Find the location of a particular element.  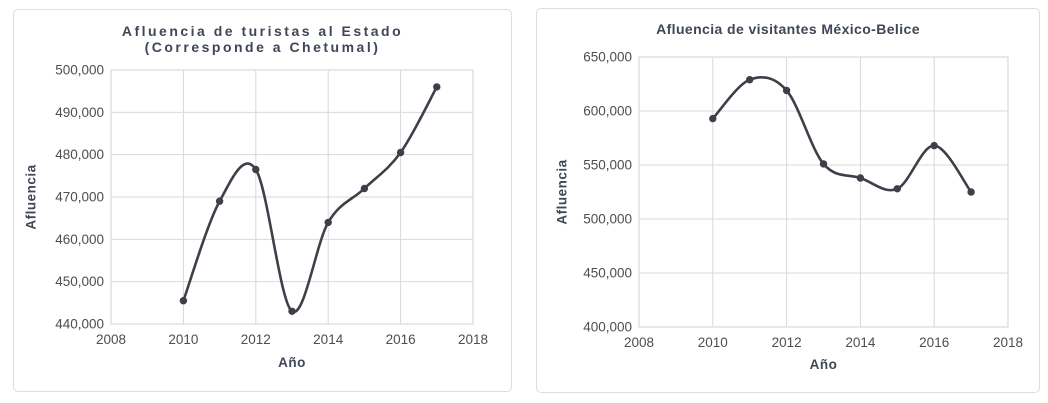

chart-title-mexico-belice: Afluencia de visitantes México-Belice is located at coordinates (788, 29).